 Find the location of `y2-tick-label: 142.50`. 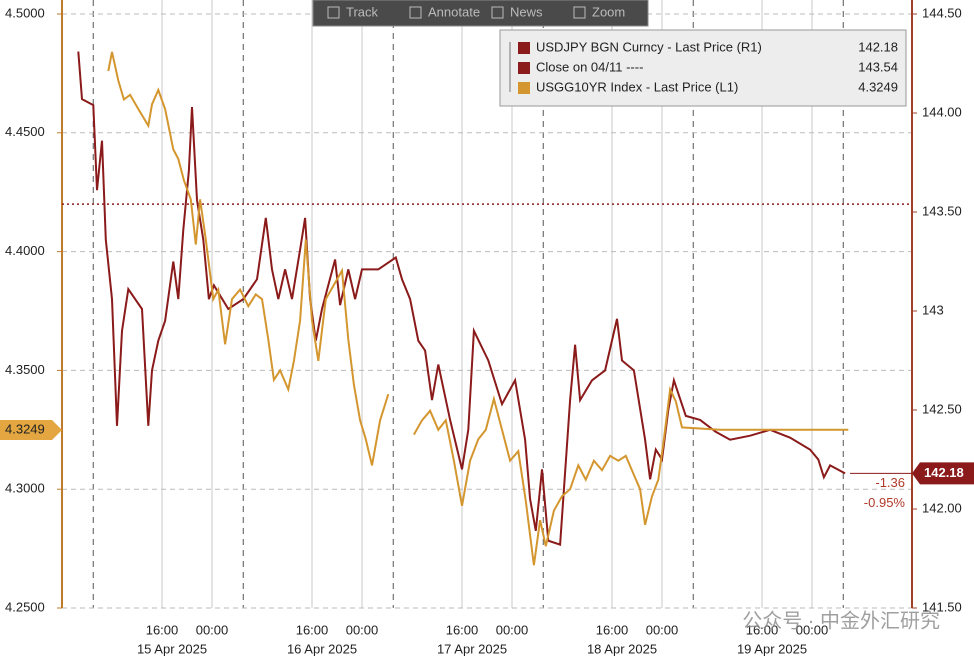

y2-tick-label: 142.50 is located at coordinates (942, 408).